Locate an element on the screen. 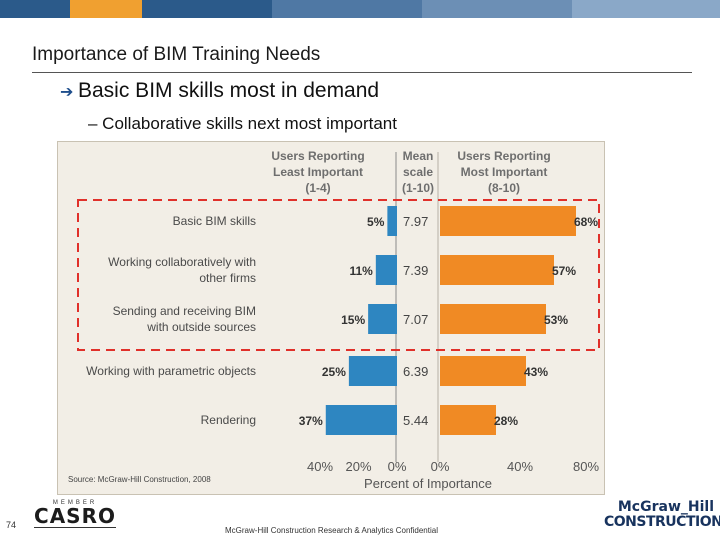 This screenshot has width=720, height=540. category-label: Rendering is located at coordinates (228, 420).